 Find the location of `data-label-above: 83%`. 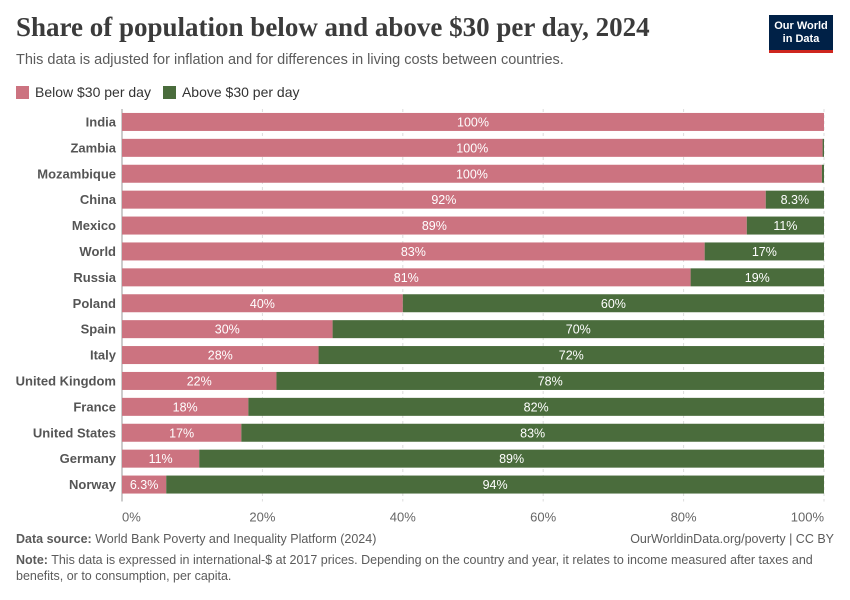

data-label-above: 83% is located at coordinates (532, 433).